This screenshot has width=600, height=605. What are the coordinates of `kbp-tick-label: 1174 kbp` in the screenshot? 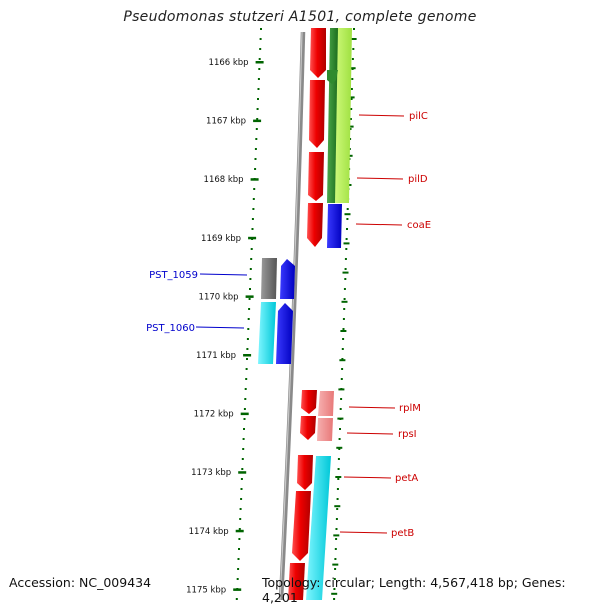 It's located at (209, 532).